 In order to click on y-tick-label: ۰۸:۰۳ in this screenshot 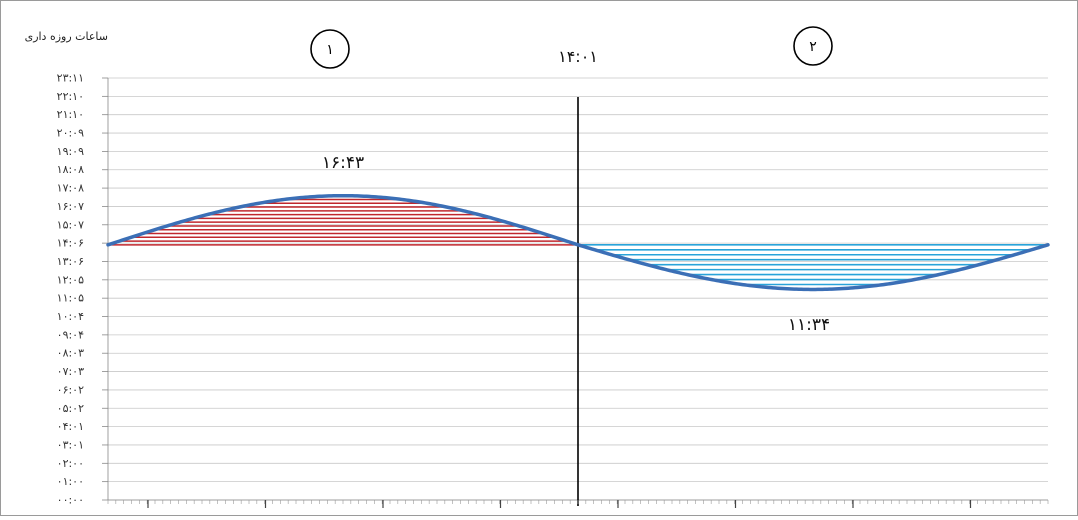, I will do `click(70, 353)`.